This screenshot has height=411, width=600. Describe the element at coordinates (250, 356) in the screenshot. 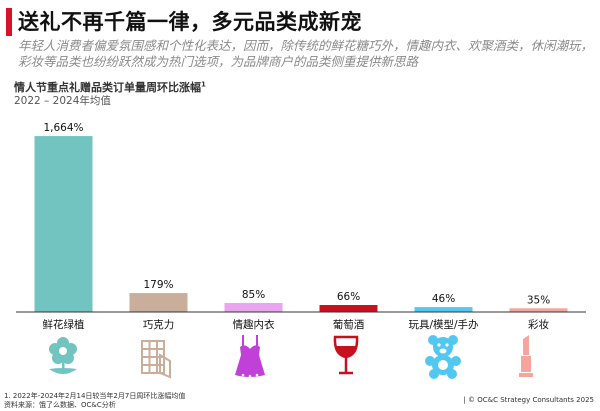

I see `lingerie-icon` at that location.